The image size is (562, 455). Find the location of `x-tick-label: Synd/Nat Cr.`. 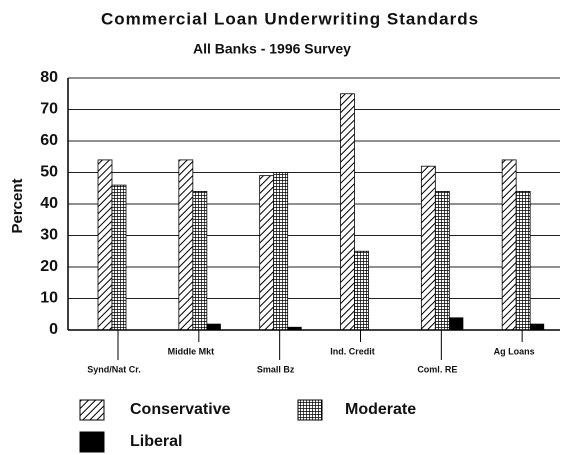

x-tick-label: Synd/Nat Cr. is located at coordinates (114, 369).